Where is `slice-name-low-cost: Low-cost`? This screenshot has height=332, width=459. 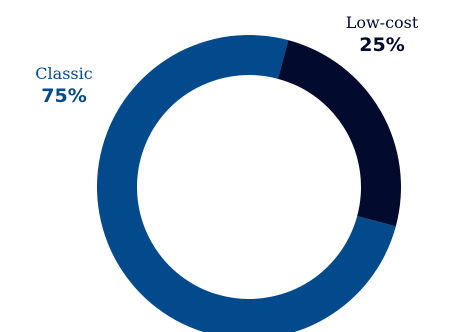 slice-name-low-cost: Low-cost is located at coordinates (382, 22).